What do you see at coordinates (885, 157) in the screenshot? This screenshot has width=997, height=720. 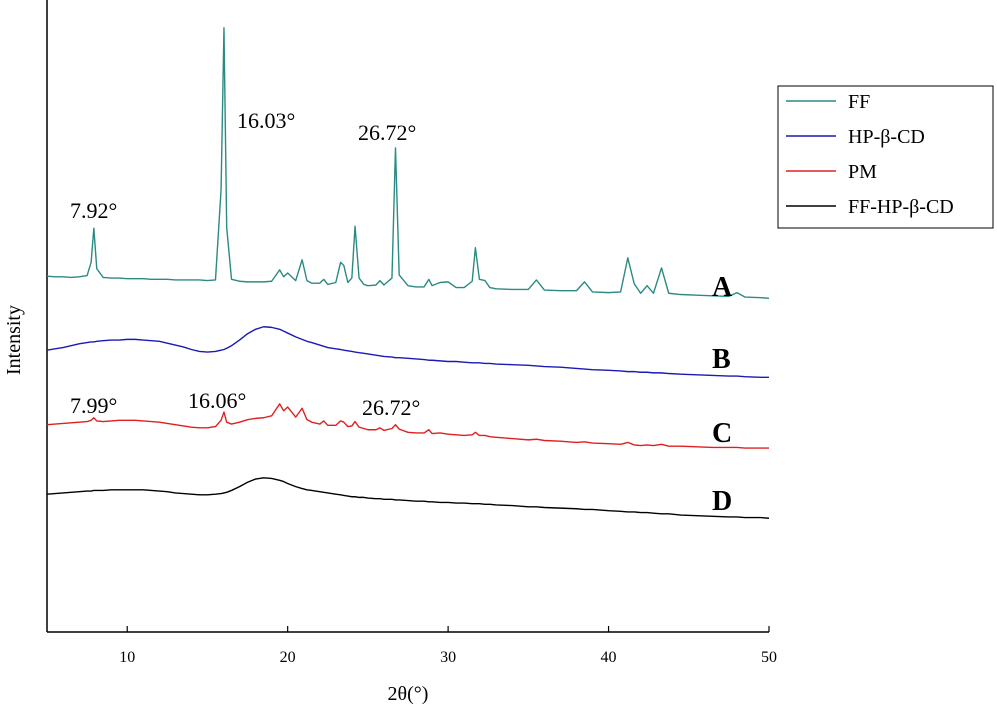 I see `legend-box` at bounding box center [885, 157].